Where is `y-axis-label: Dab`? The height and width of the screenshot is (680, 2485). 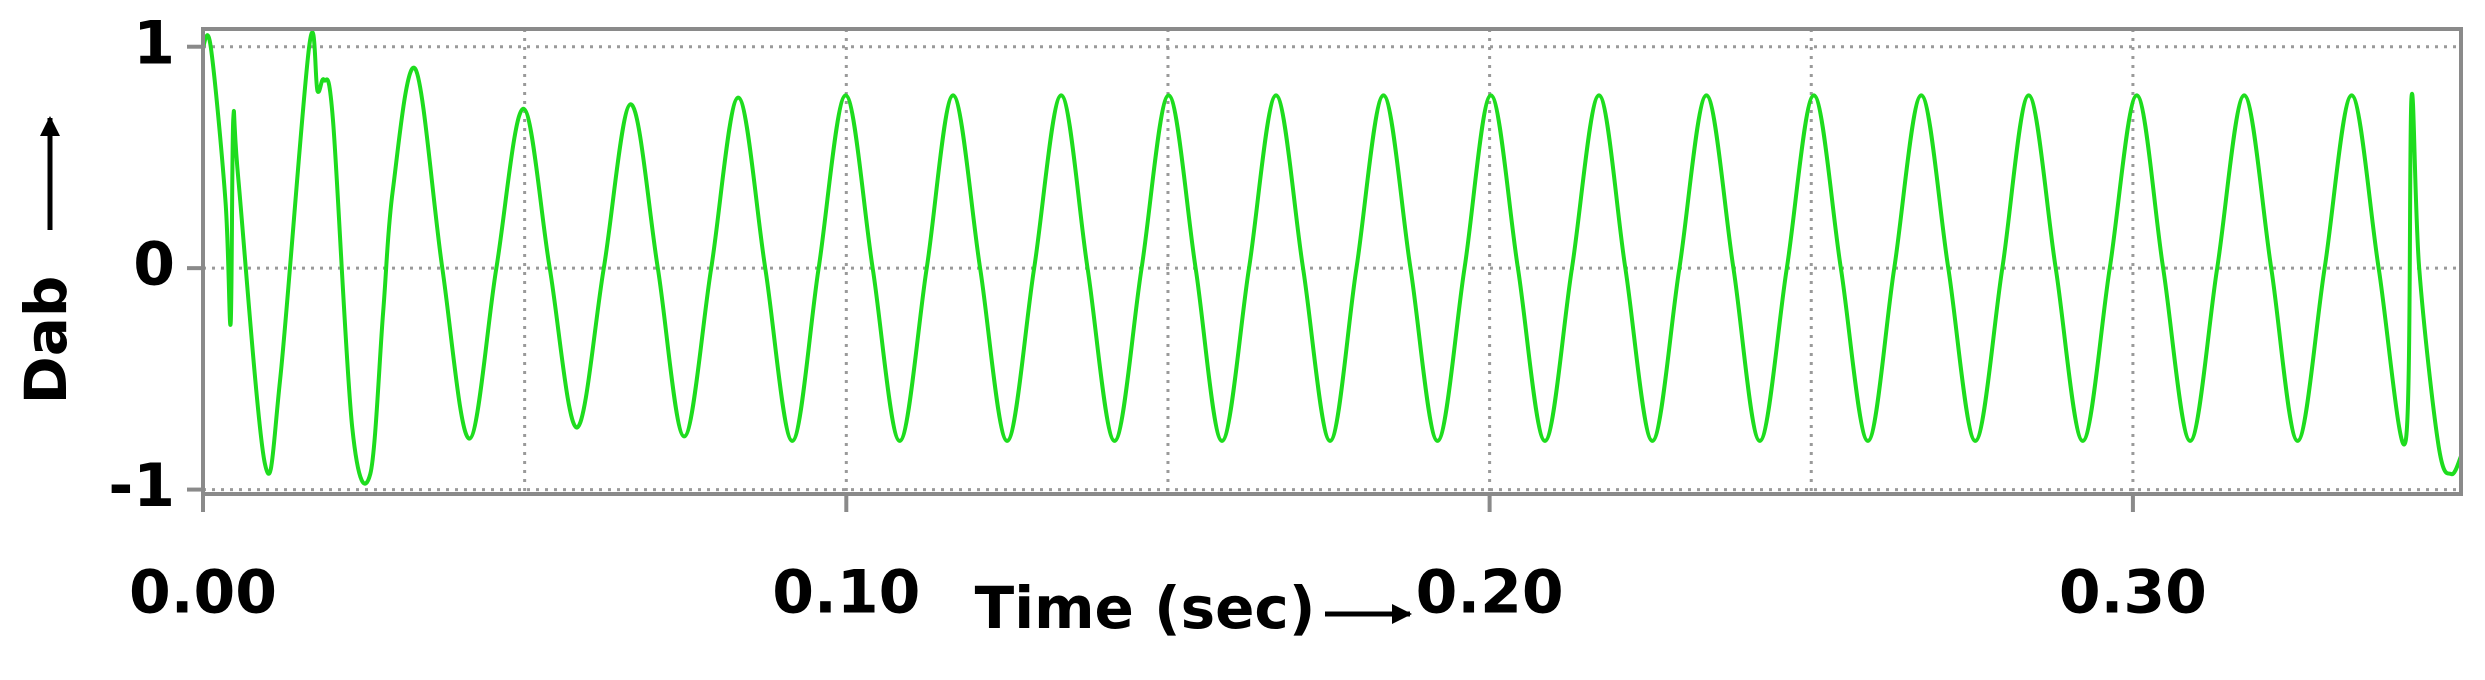 y-axis-label: Dab is located at coordinates (46, 340).